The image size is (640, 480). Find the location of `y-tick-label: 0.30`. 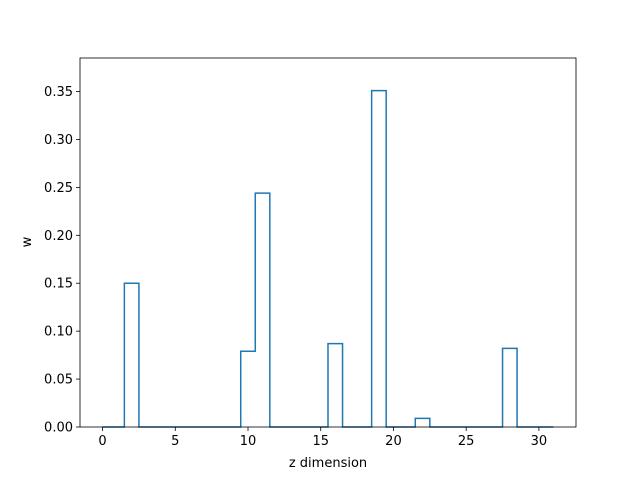

y-tick-label: 0.30 is located at coordinates (58, 140).